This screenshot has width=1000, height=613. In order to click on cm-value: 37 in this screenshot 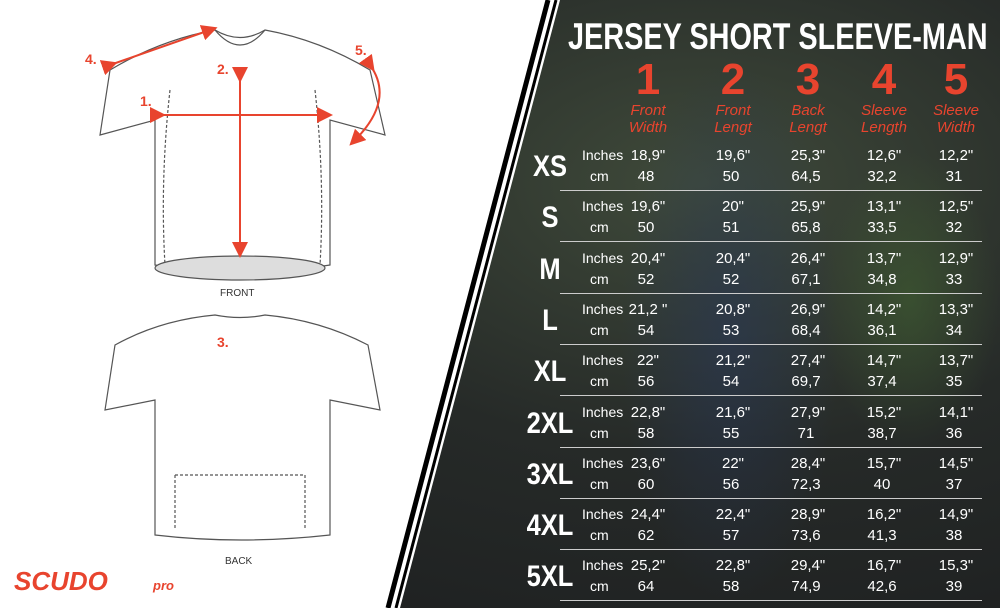, I will do `click(954, 484)`.